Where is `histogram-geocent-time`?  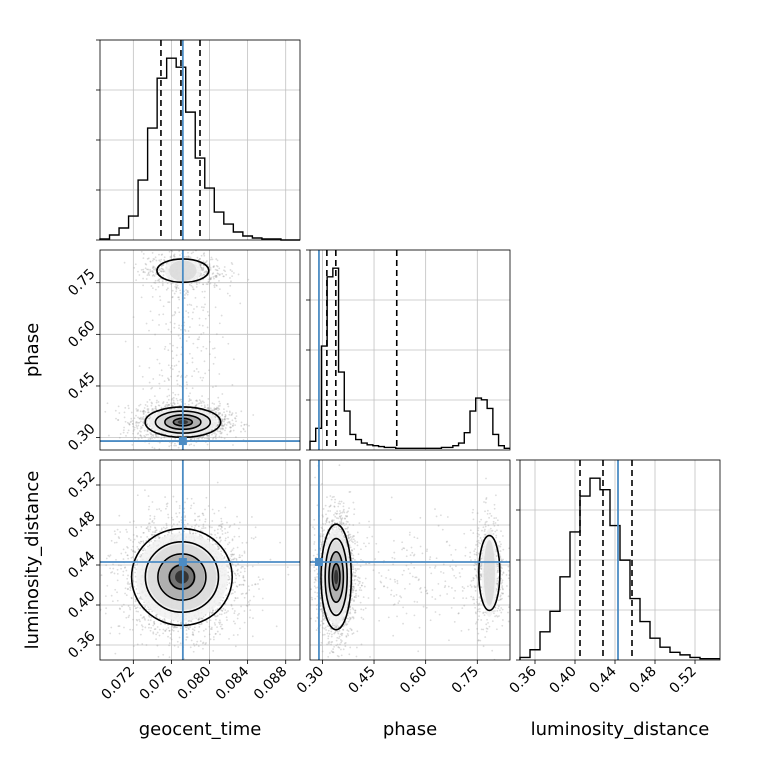
histogram-geocent-time is located at coordinates (199, 149).